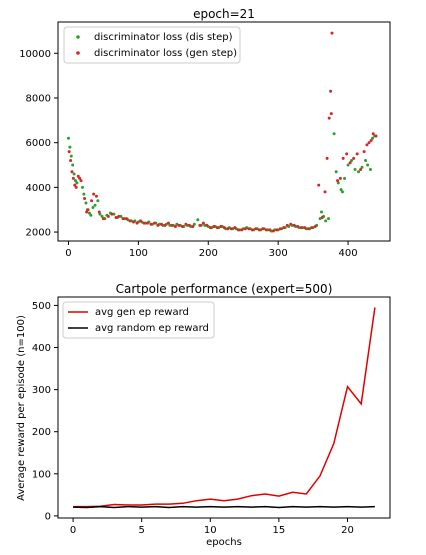  Describe the element at coordinates (38, 98) in the screenshot. I see `y-tick-label: 8000` at that location.